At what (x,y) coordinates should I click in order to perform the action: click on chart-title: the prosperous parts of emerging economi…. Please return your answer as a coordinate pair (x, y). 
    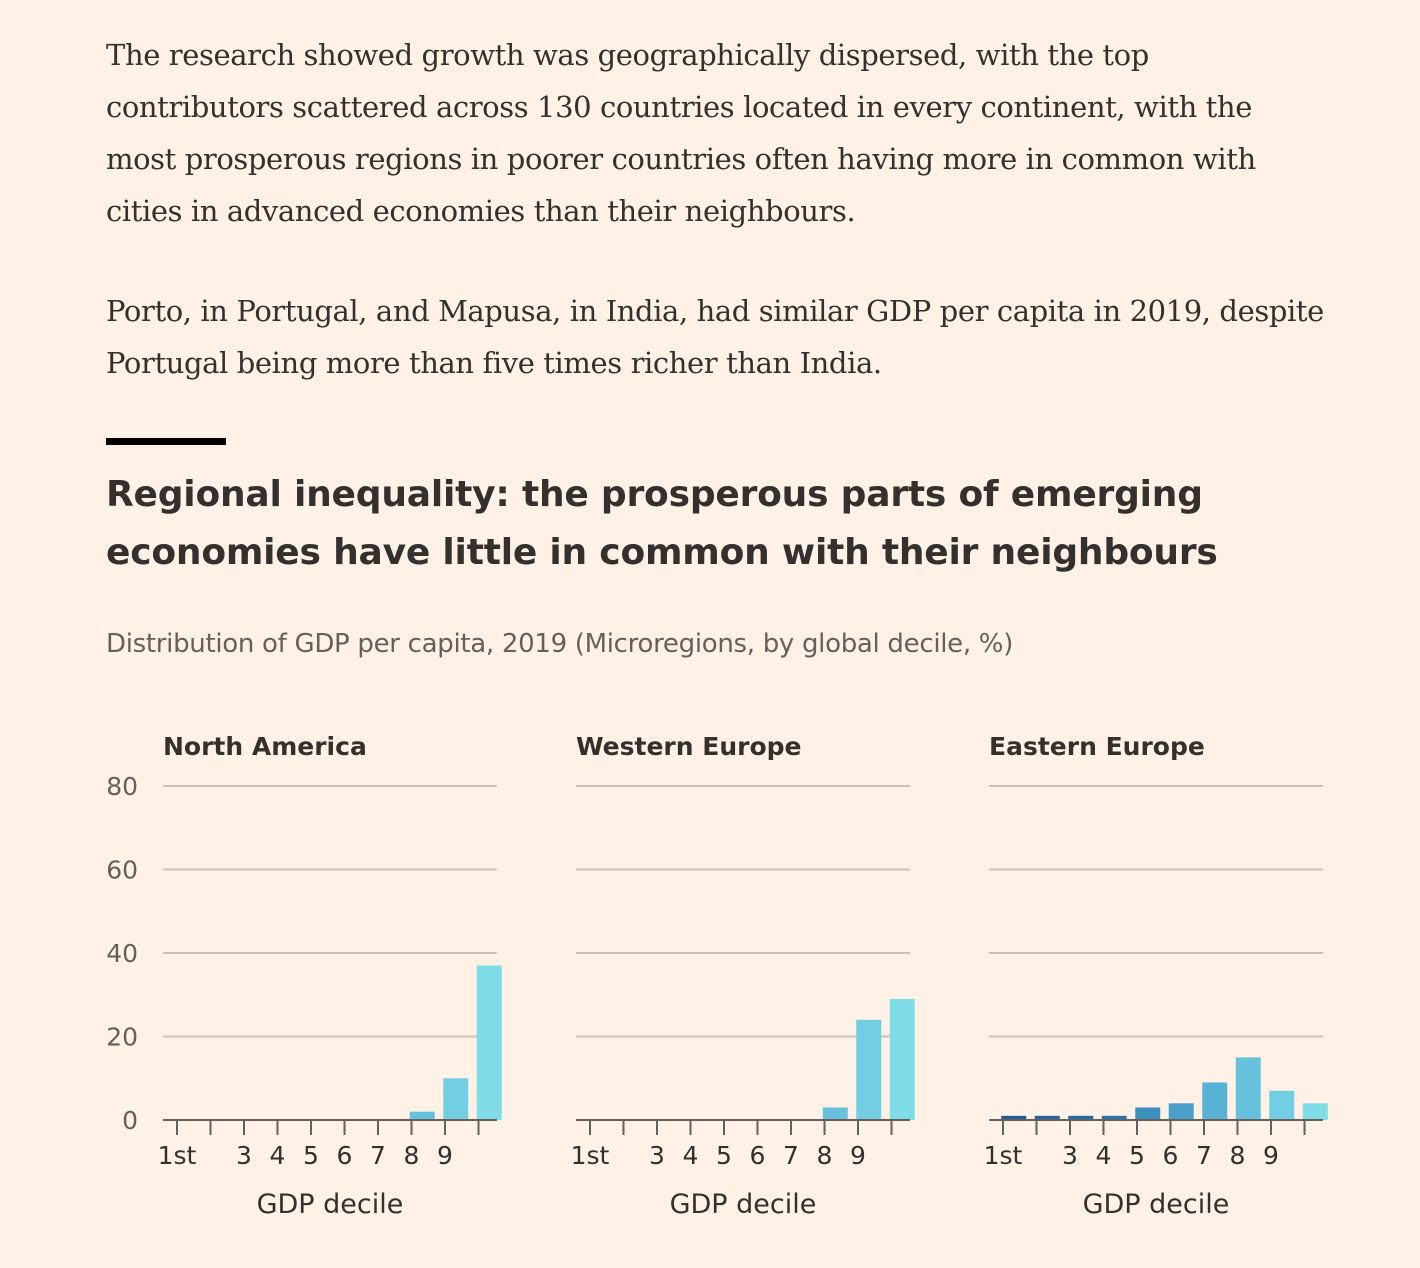
    Looking at the image, I should click on (662, 523).